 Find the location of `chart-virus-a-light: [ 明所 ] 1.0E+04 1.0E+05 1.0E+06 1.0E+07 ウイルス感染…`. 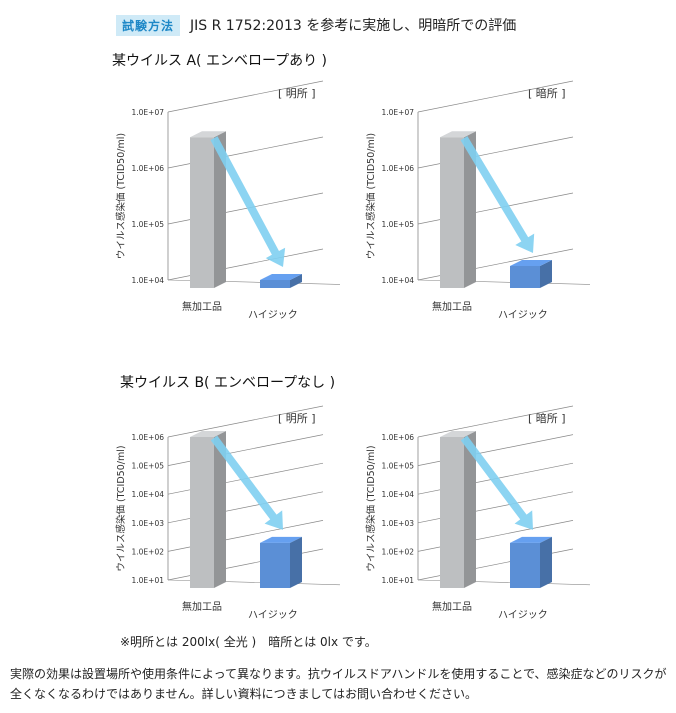

chart-virus-a-light: [ 明所 ] 1.0E+04 1.0E+05 1.0E+06 1.0E+07 ウイルス感染… is located at coordinates (227, 200).